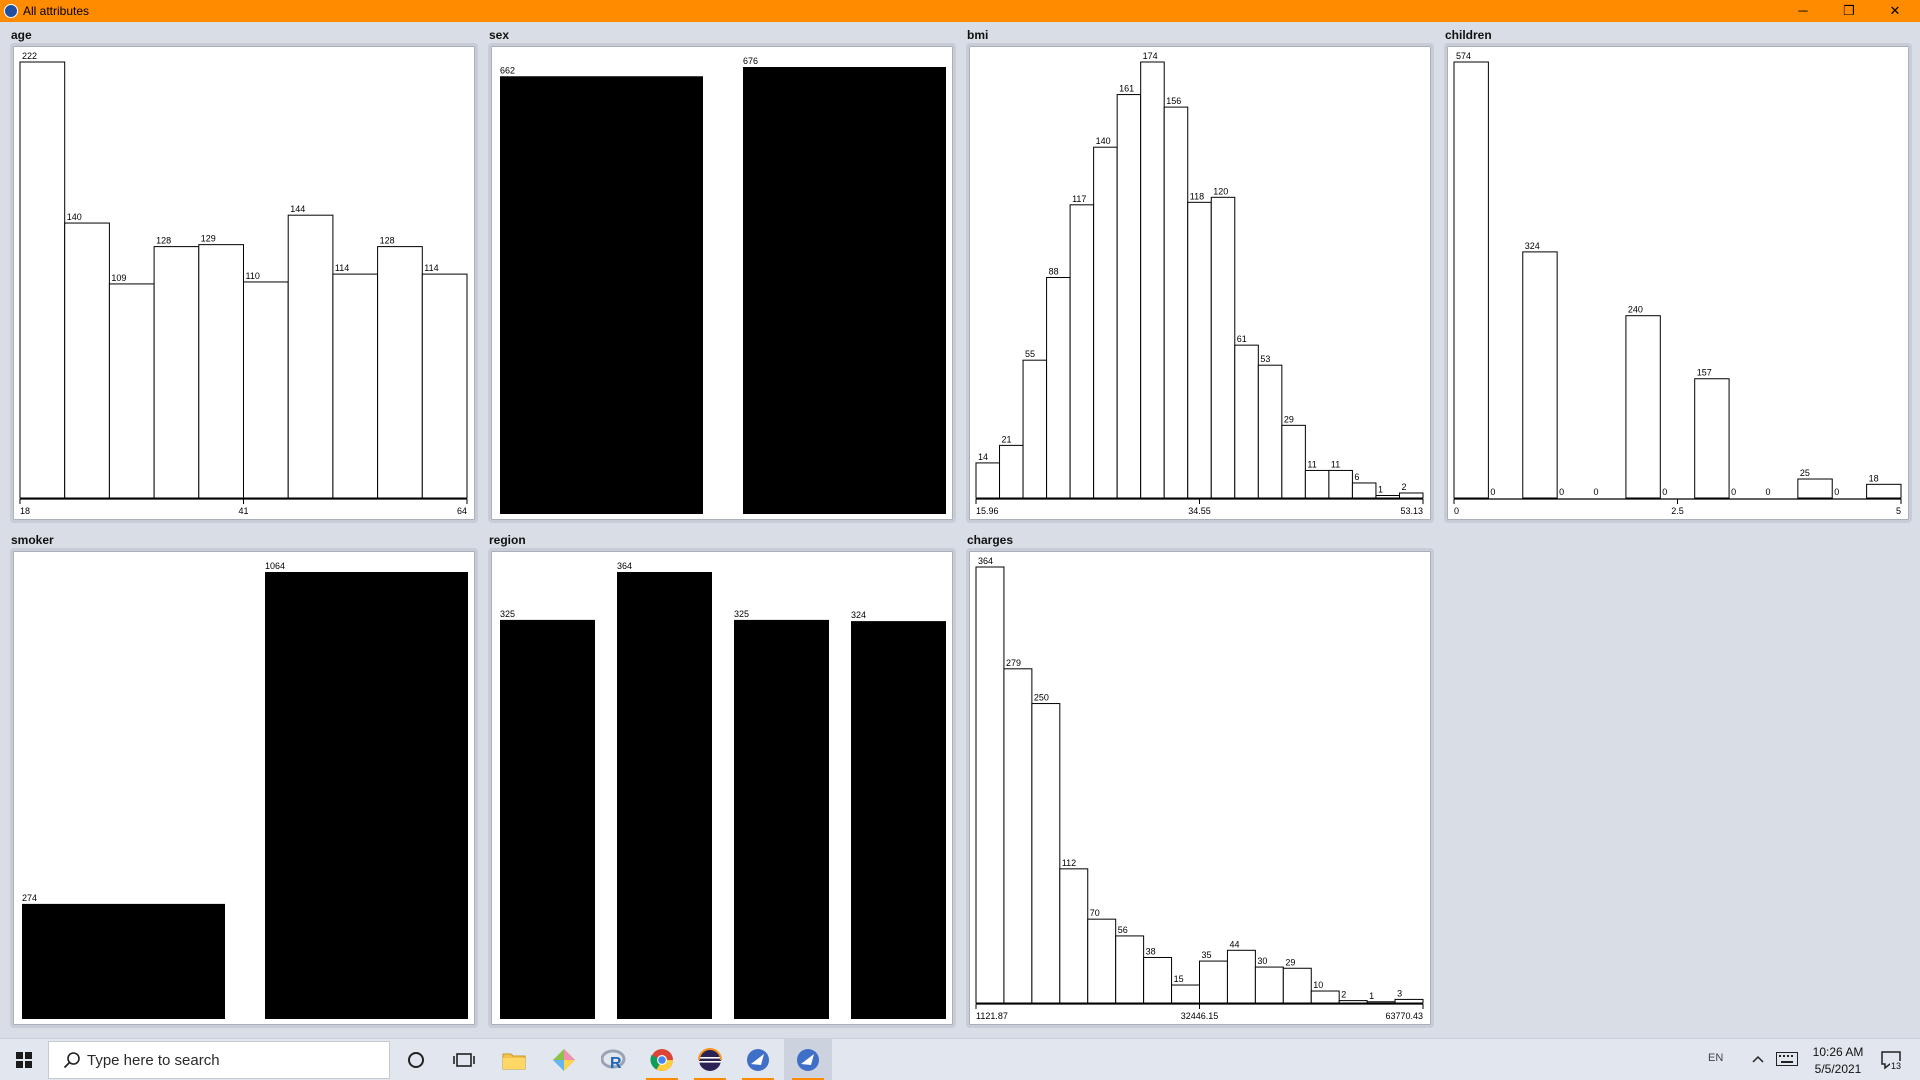  I want to click on start-button, so click(24, 1059).